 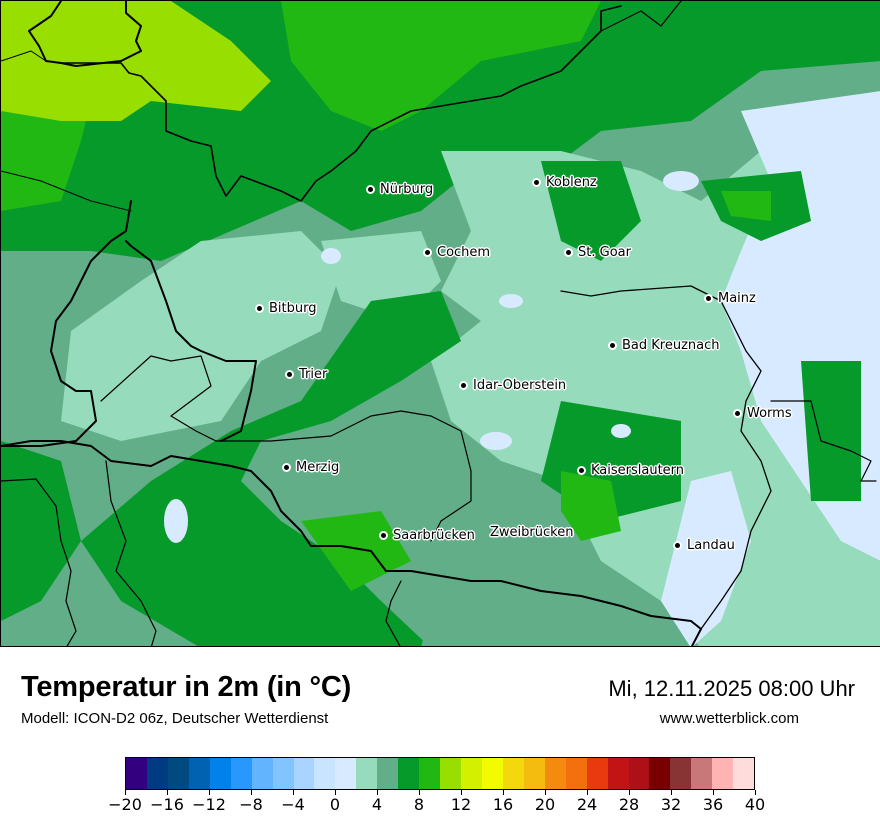 I want to click on city-label-trier: Trier, so click(x=307, y=374).